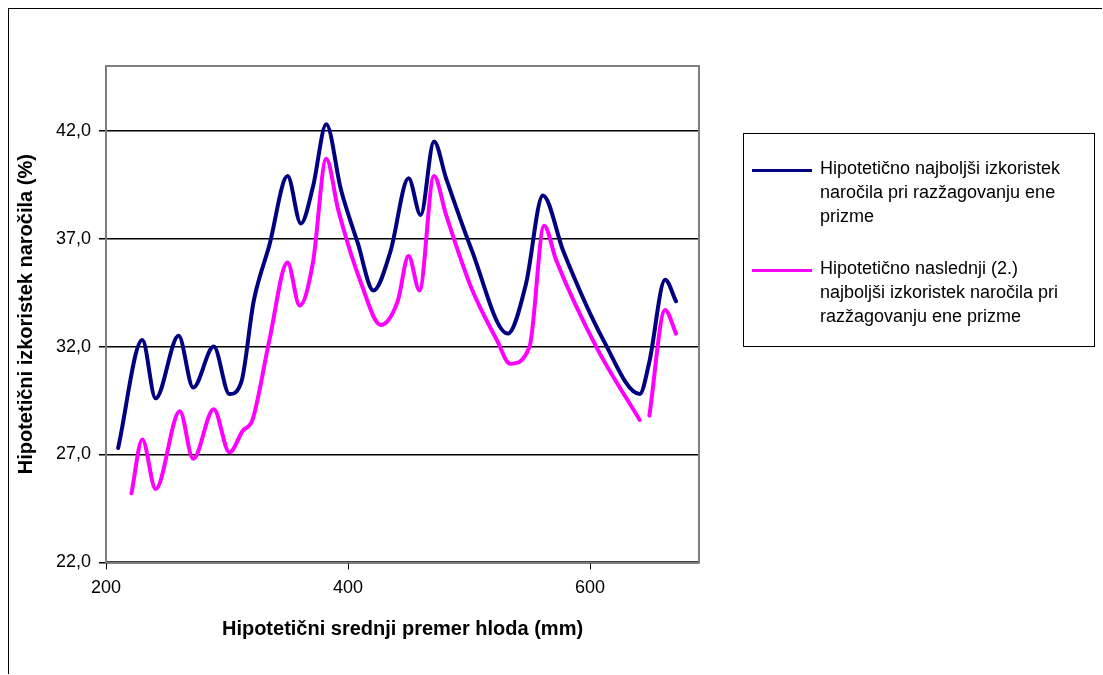  What do you see at coordinates (73, 345) in the screenshot?
I see `y-tick-label: 32,0` at bounding box center [73, 345].